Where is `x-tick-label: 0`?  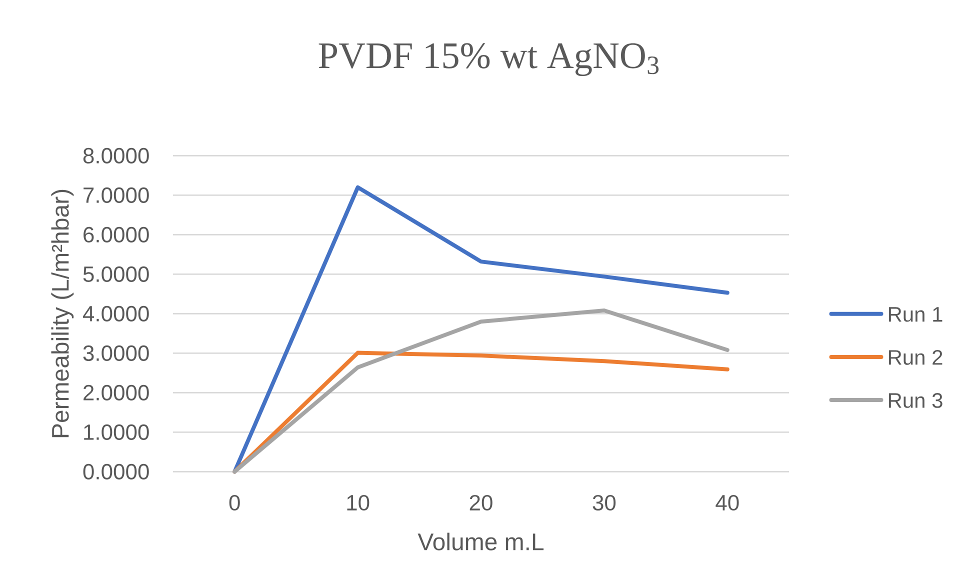 x-tick-label: 0 is located at coordinates (234, 502).